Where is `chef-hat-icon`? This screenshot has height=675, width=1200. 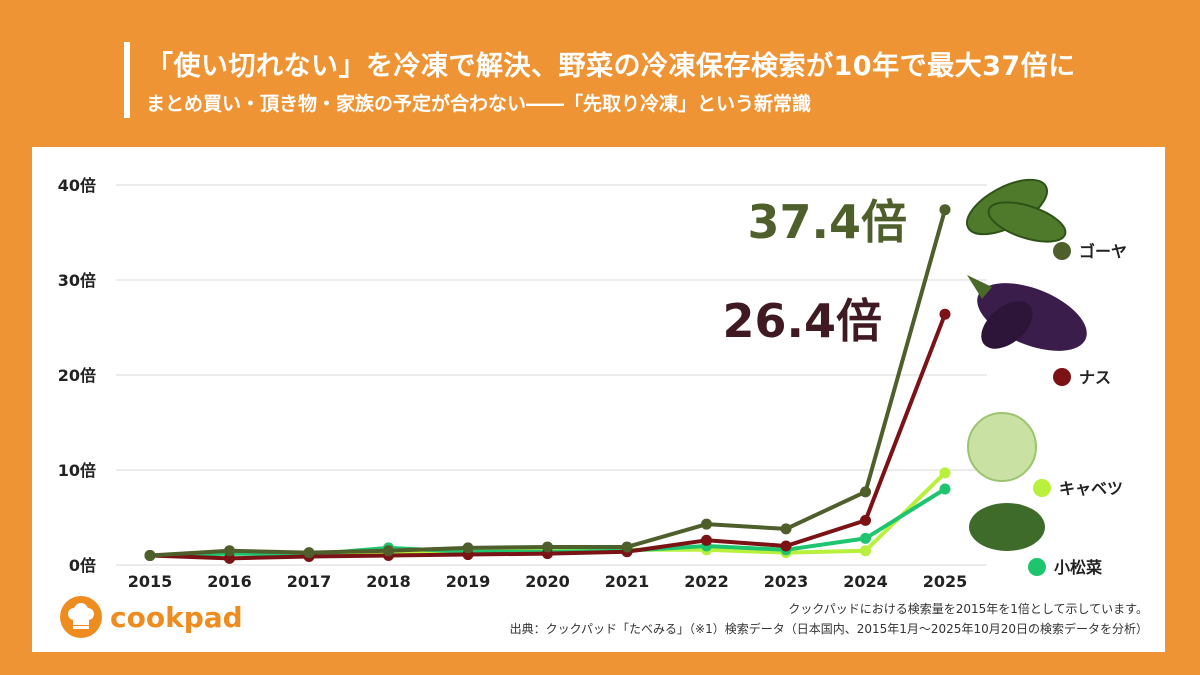
chef-hat-icon is located at coordinates (81, 617).